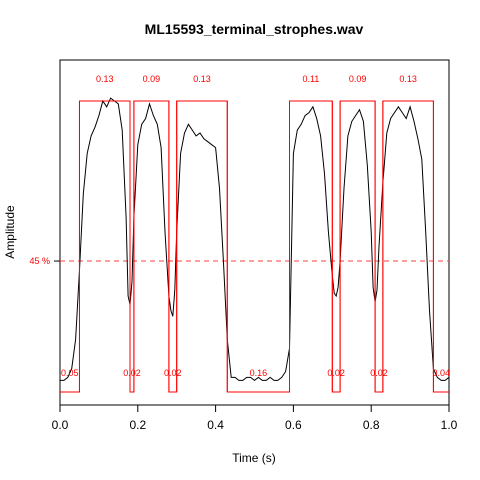  I want to click on x-tick-label: 0.8, so click(371, 425).